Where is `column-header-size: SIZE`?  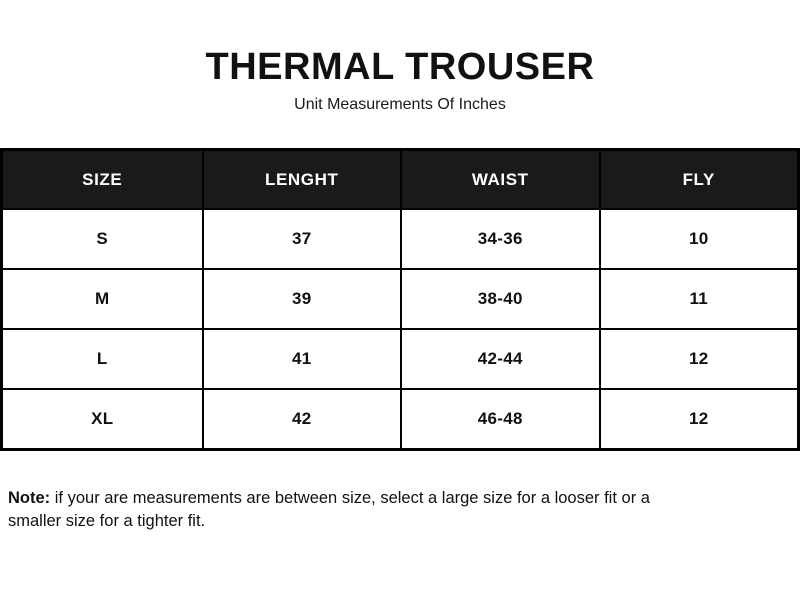 column-header-size: SIZE is located at coordinates (102, 179).